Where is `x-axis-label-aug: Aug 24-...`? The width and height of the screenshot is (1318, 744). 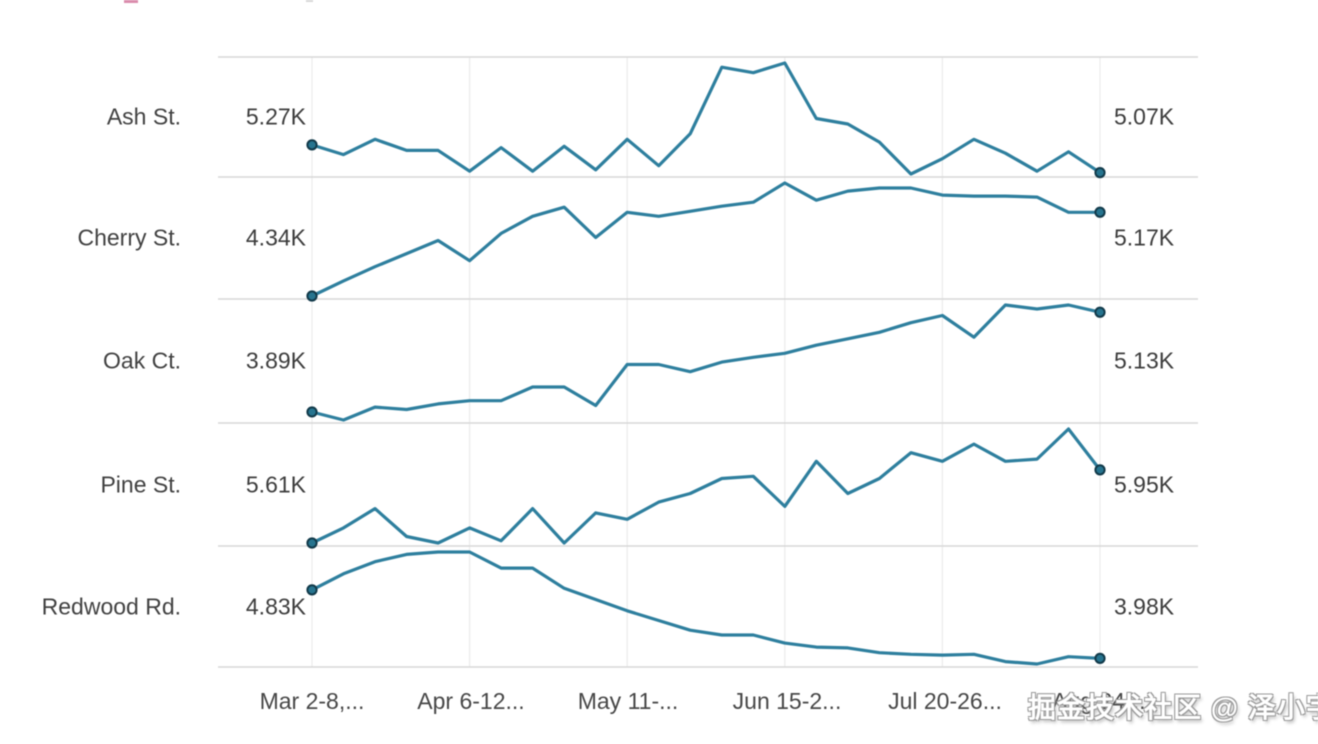 x-axis-label-aug: Aug 24-... is located at coordinates (1102, 701).